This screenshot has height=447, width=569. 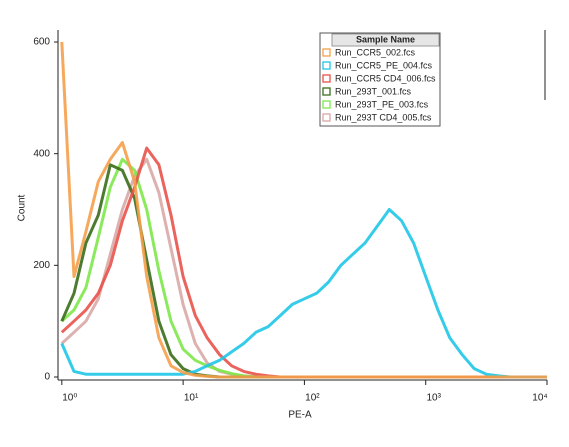 What do you see at coordinates (22, 207) in the screenshot?
I see `y-axis-label: Count` at bounding box center [22, 207].